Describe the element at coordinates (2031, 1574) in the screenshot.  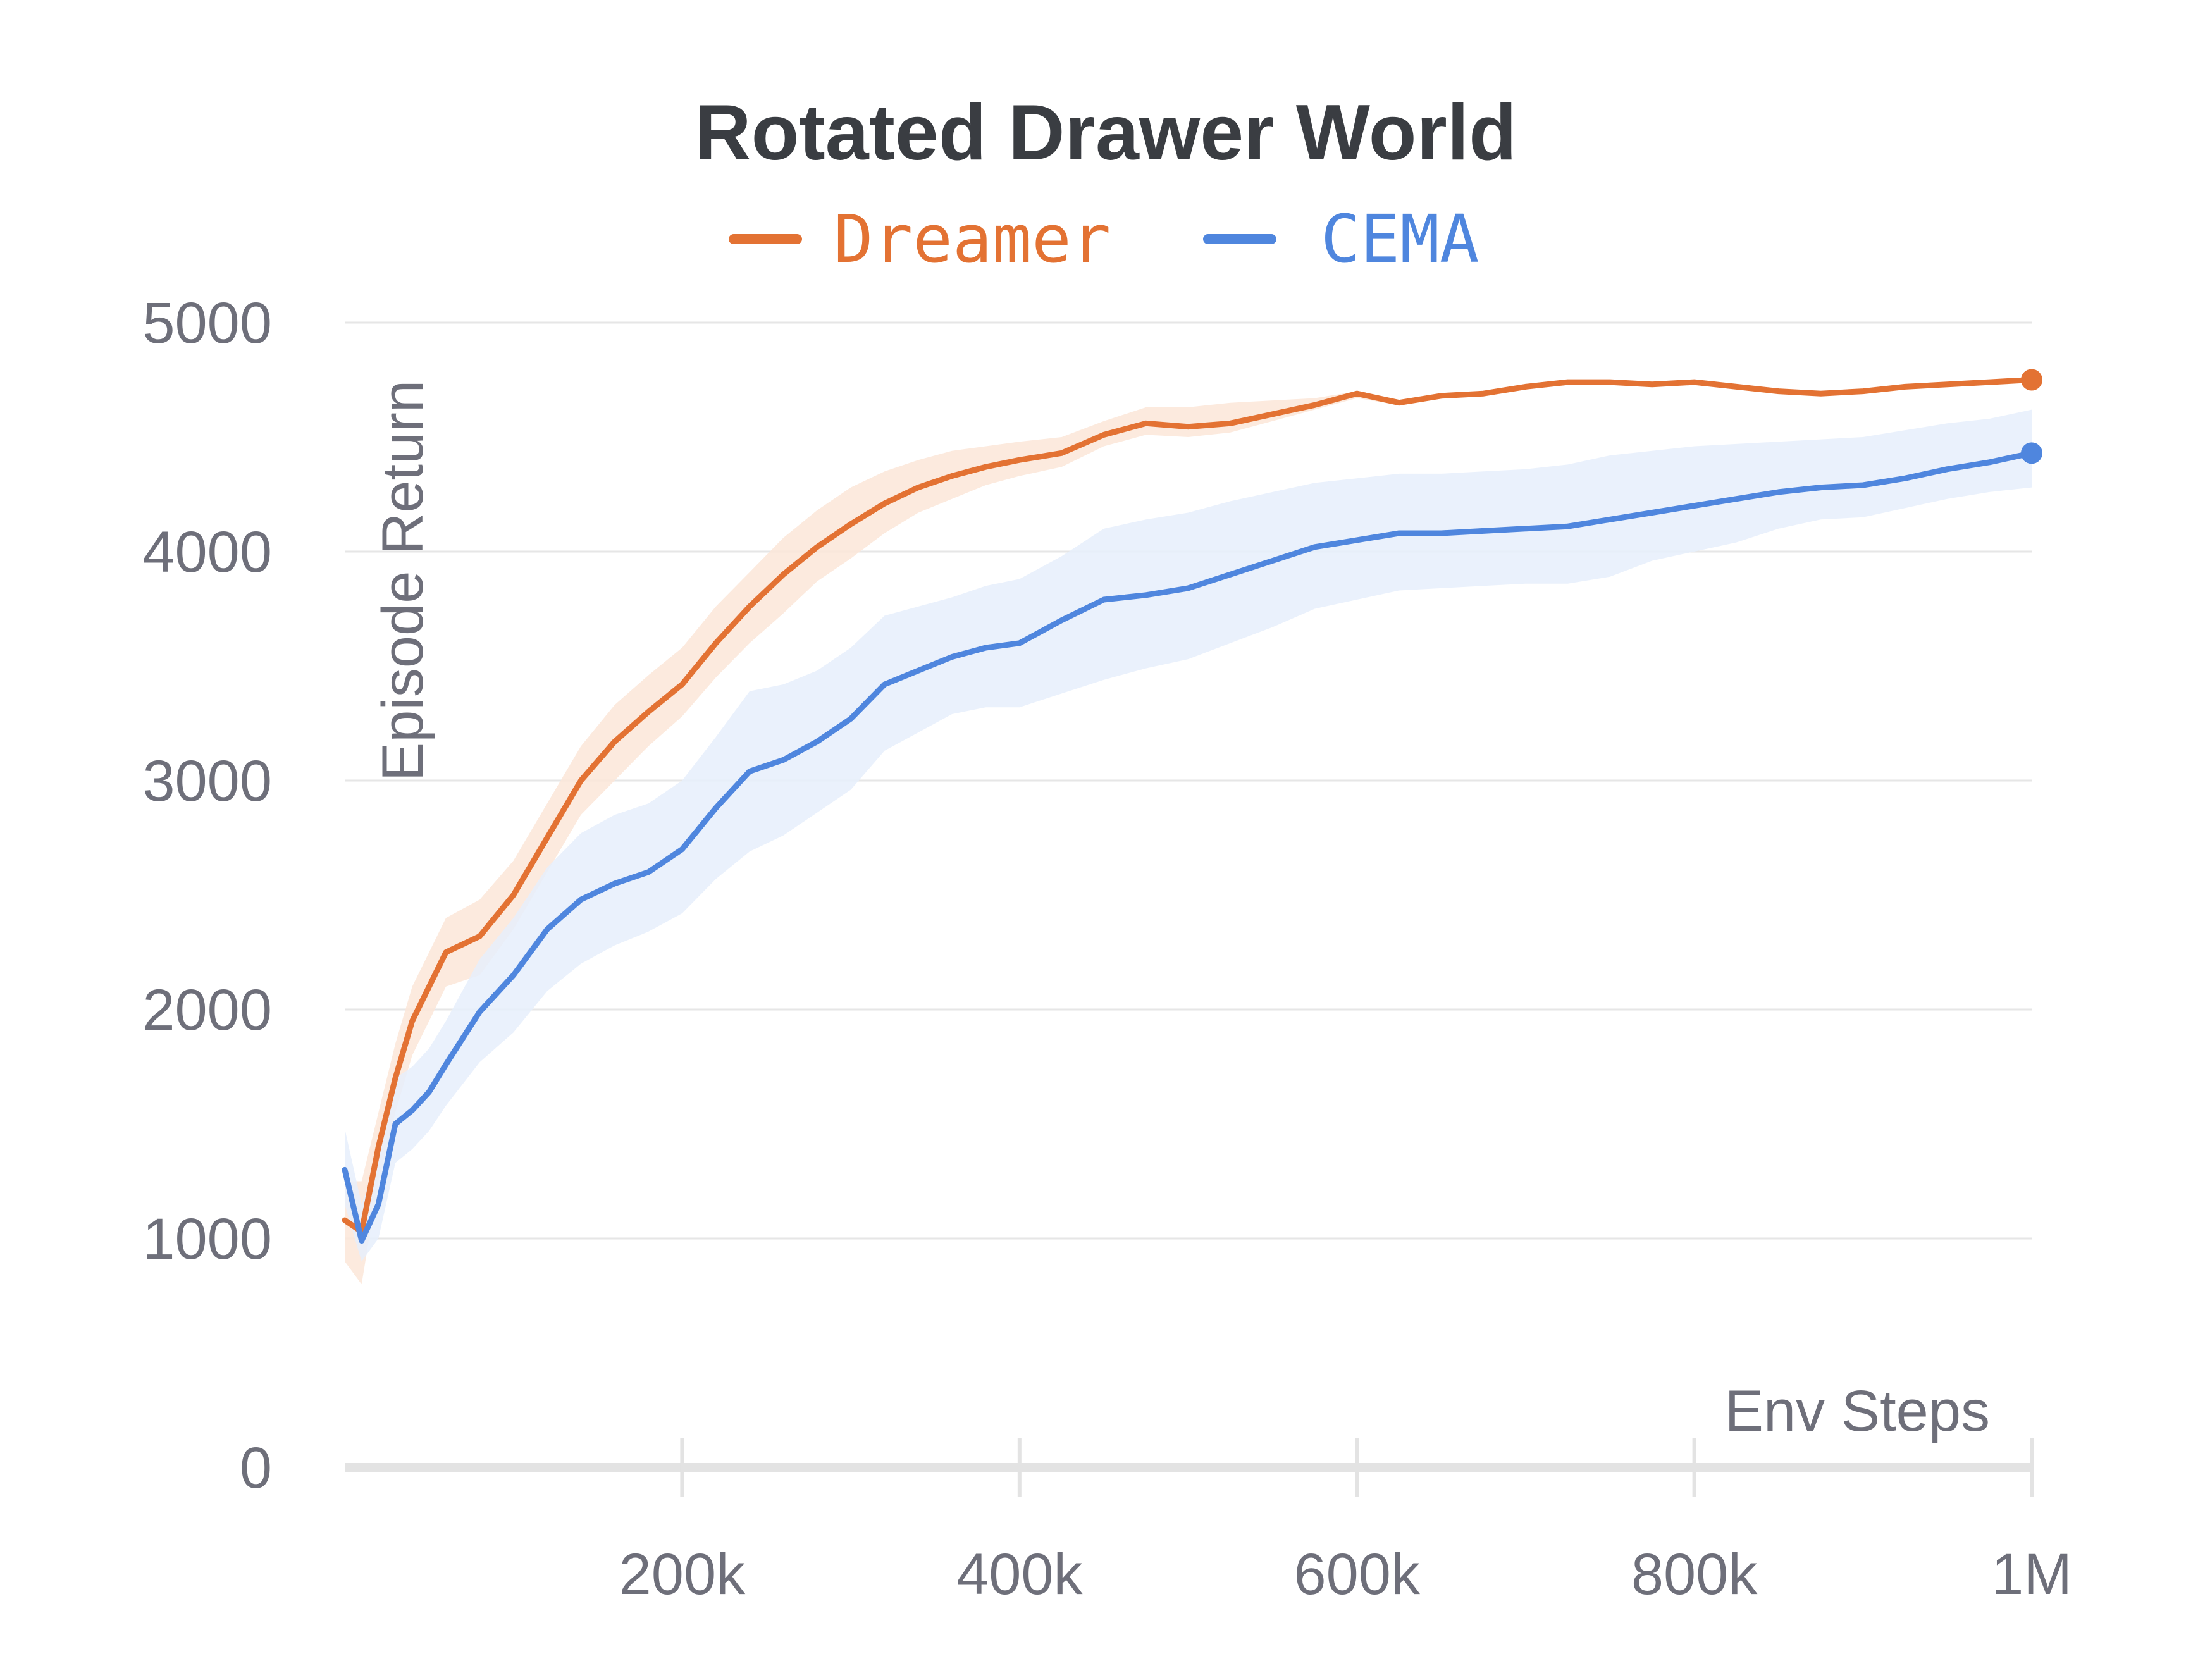
I see `x-tick-label: 1M` at that location.